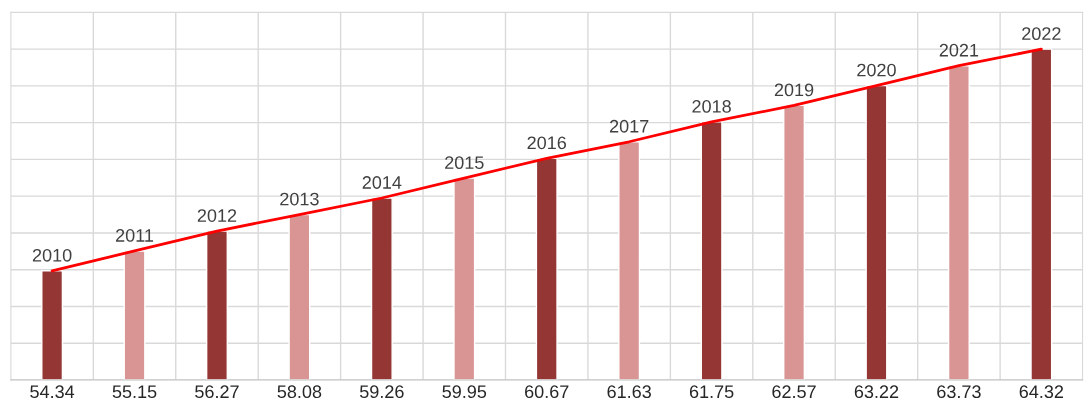 Image resolution: width=1088 pixels, height=413 pixels. What do you see at coordinates (135, 235) in the screenshot?
I see `annotation: 2011` at bounding box center [135, 235].